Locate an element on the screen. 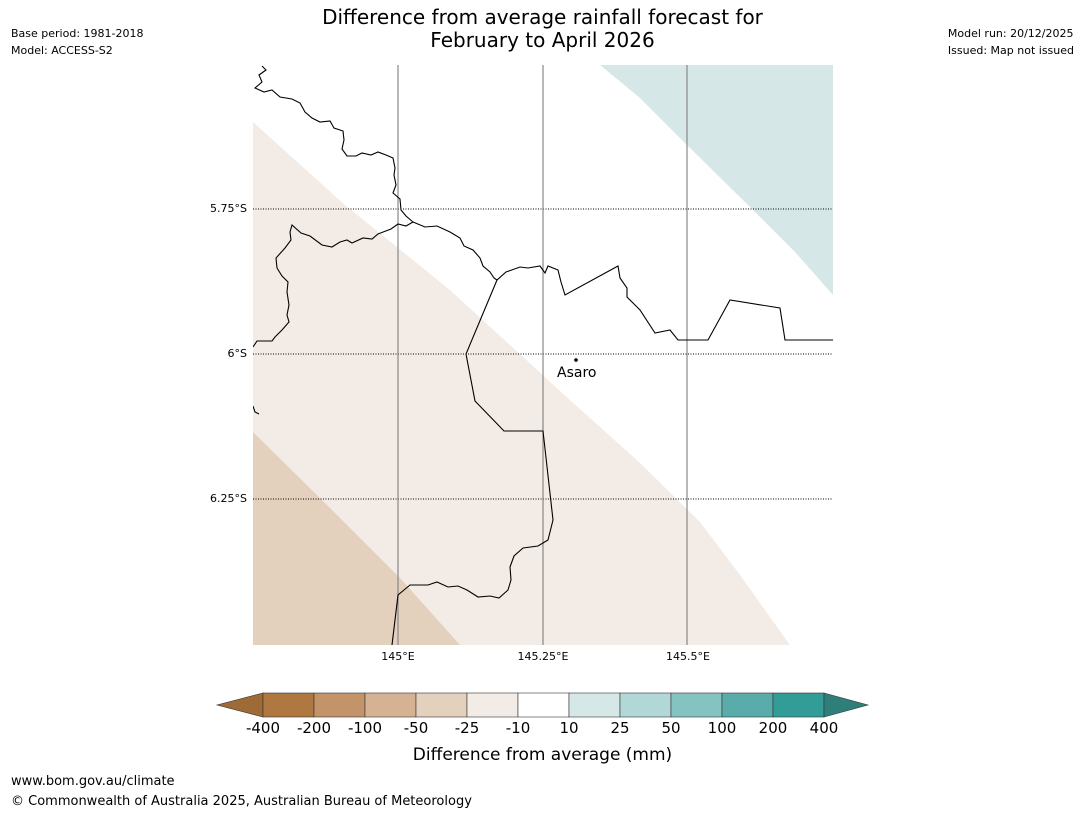  province-boundary-west-fragment is located at coordinates (256, 410).